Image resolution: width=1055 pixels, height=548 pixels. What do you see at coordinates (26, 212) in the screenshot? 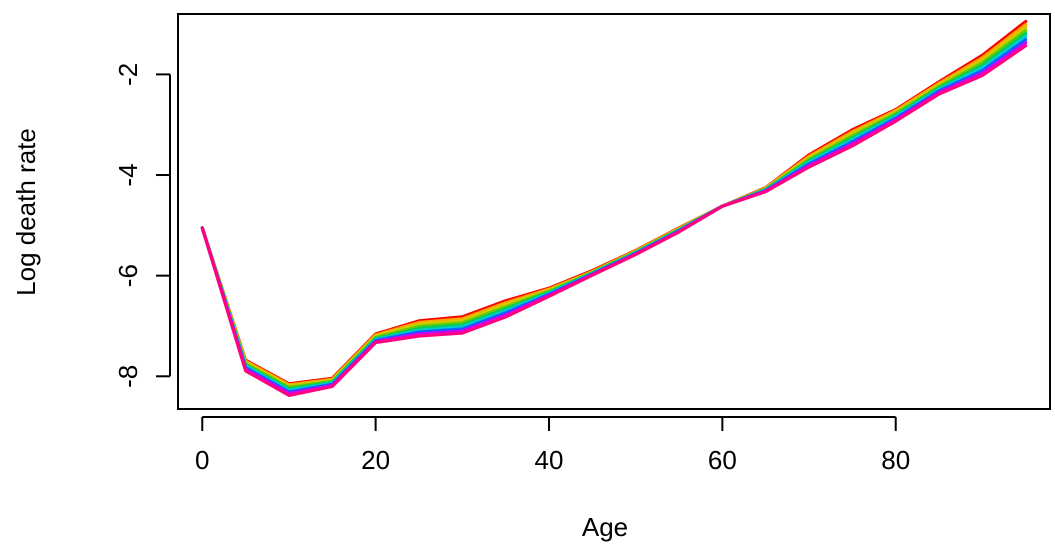
I see `y-axis-title: Log death rate` at bounding box center [26, 212].